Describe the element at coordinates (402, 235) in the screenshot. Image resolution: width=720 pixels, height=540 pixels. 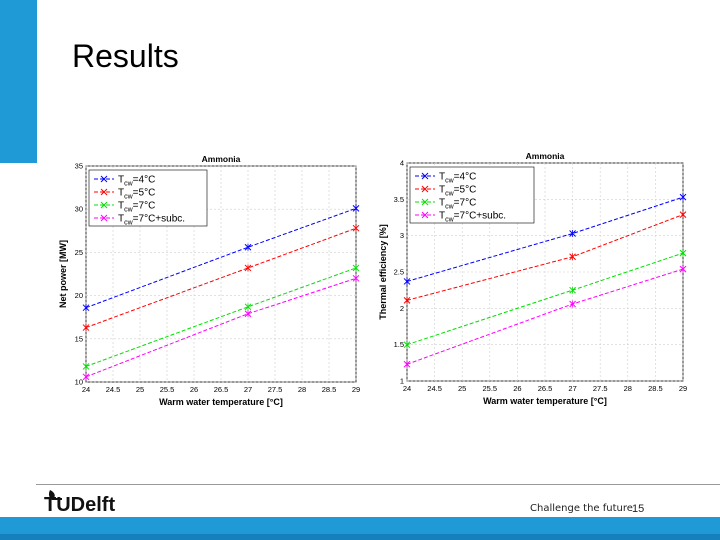
I see `y-tick-label: 3` at that location.